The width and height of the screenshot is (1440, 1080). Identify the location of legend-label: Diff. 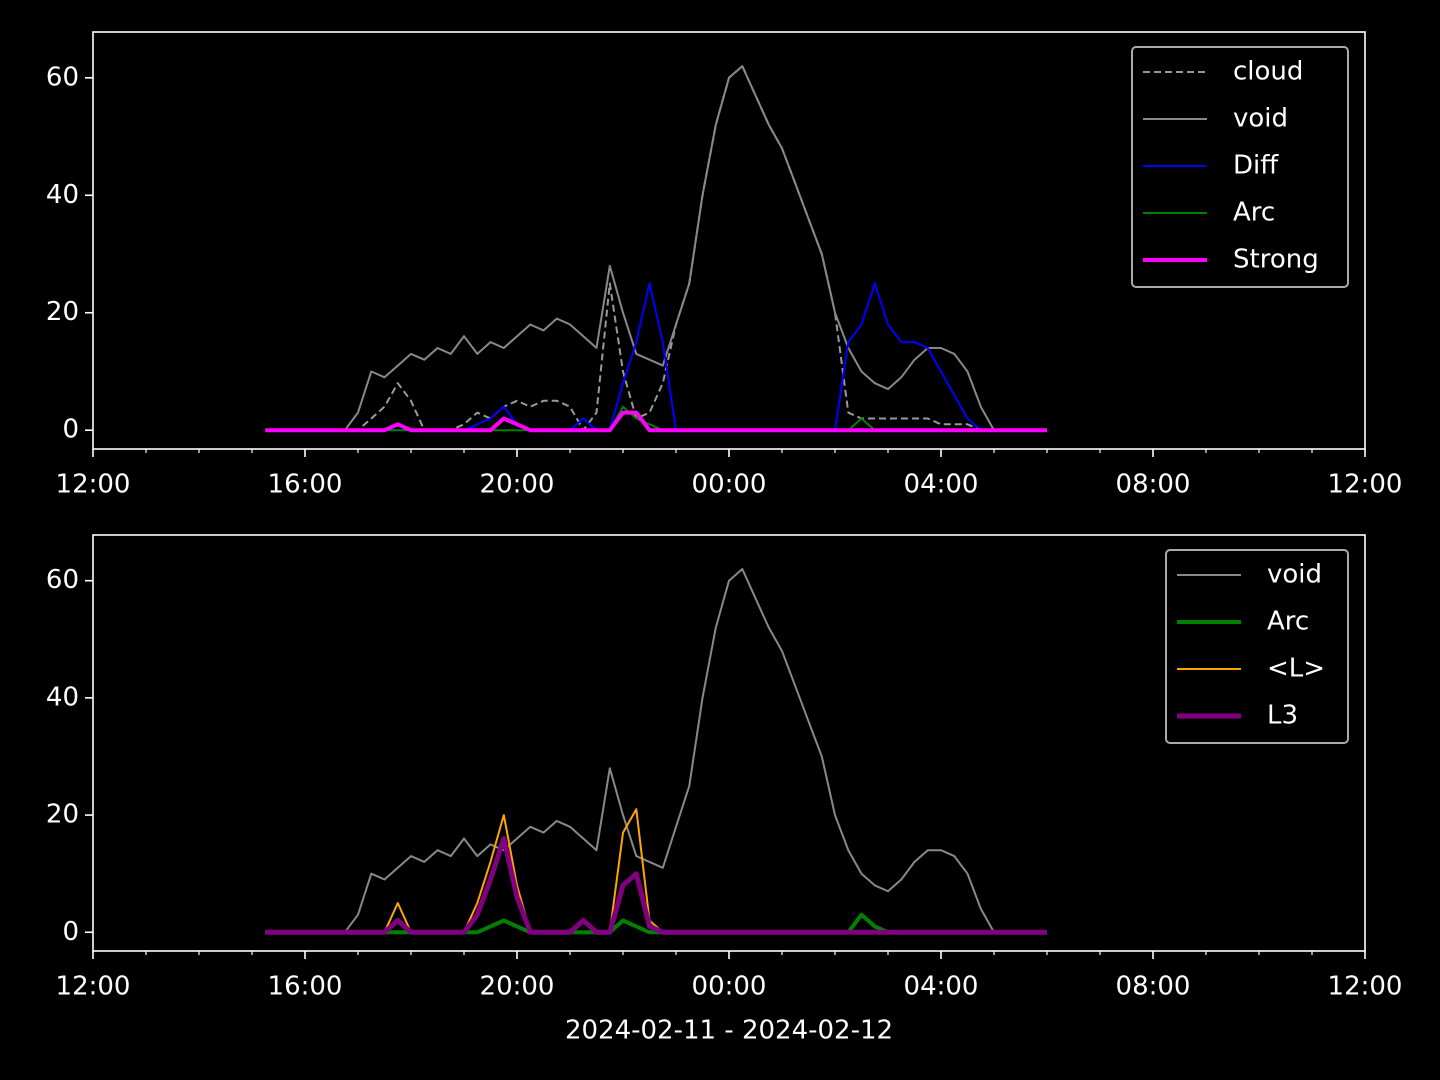
(1256, 166).